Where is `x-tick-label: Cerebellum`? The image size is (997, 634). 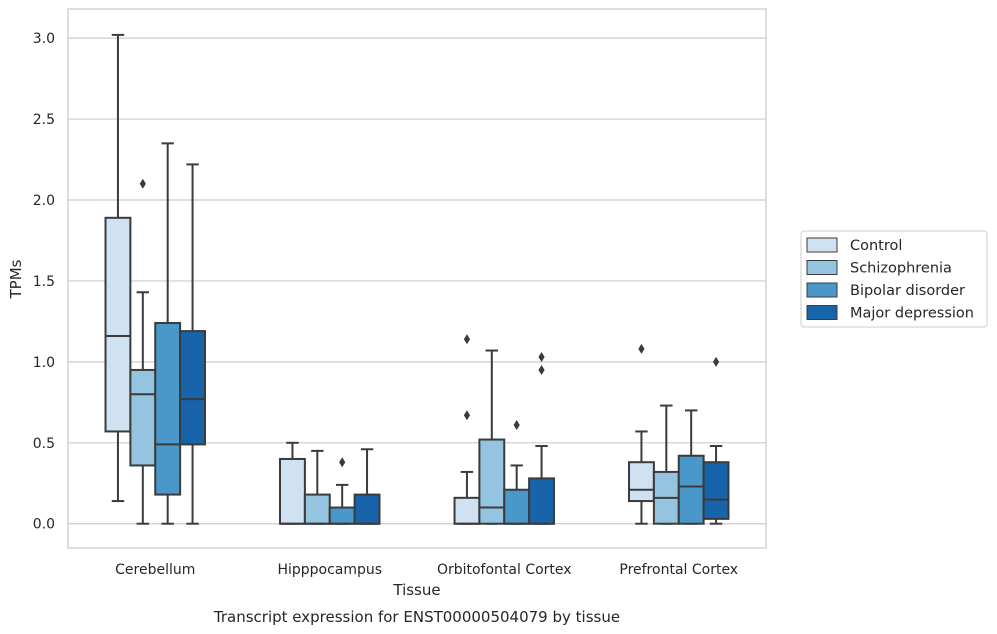
x-tick-label: Cerebellum is located at coordinates (155, 570).